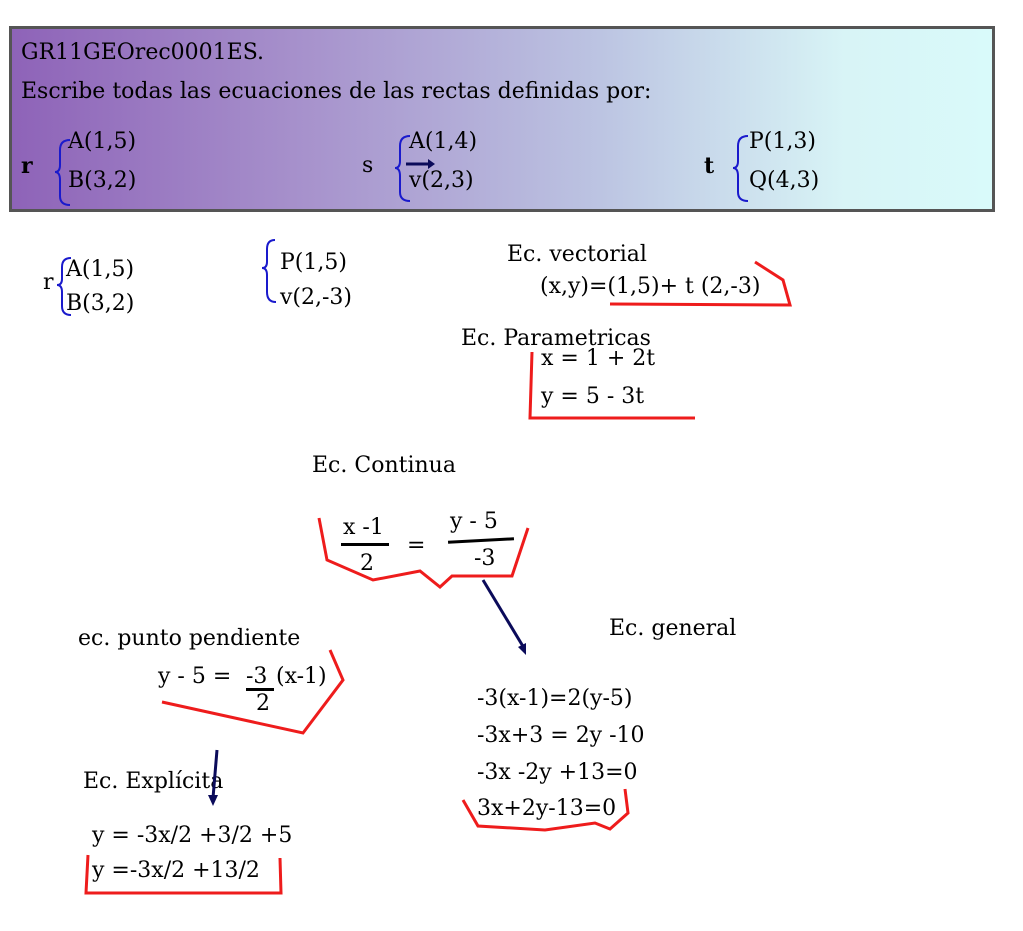 Image resolution: width=1023 pixels, height=931 pixels. Describe the element at coordinates (784, 180) in the screenshot. I see `line-t-point-2: Q(4,3)` at that location.